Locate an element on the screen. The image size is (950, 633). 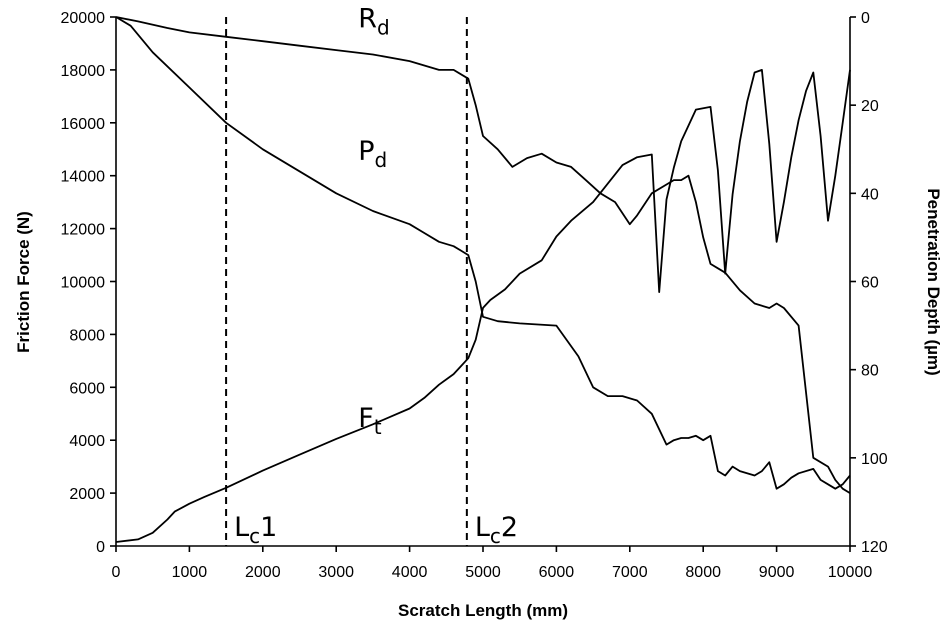
x-axis-title: Scratch Length (mm) is located at coordinates (483, 610).